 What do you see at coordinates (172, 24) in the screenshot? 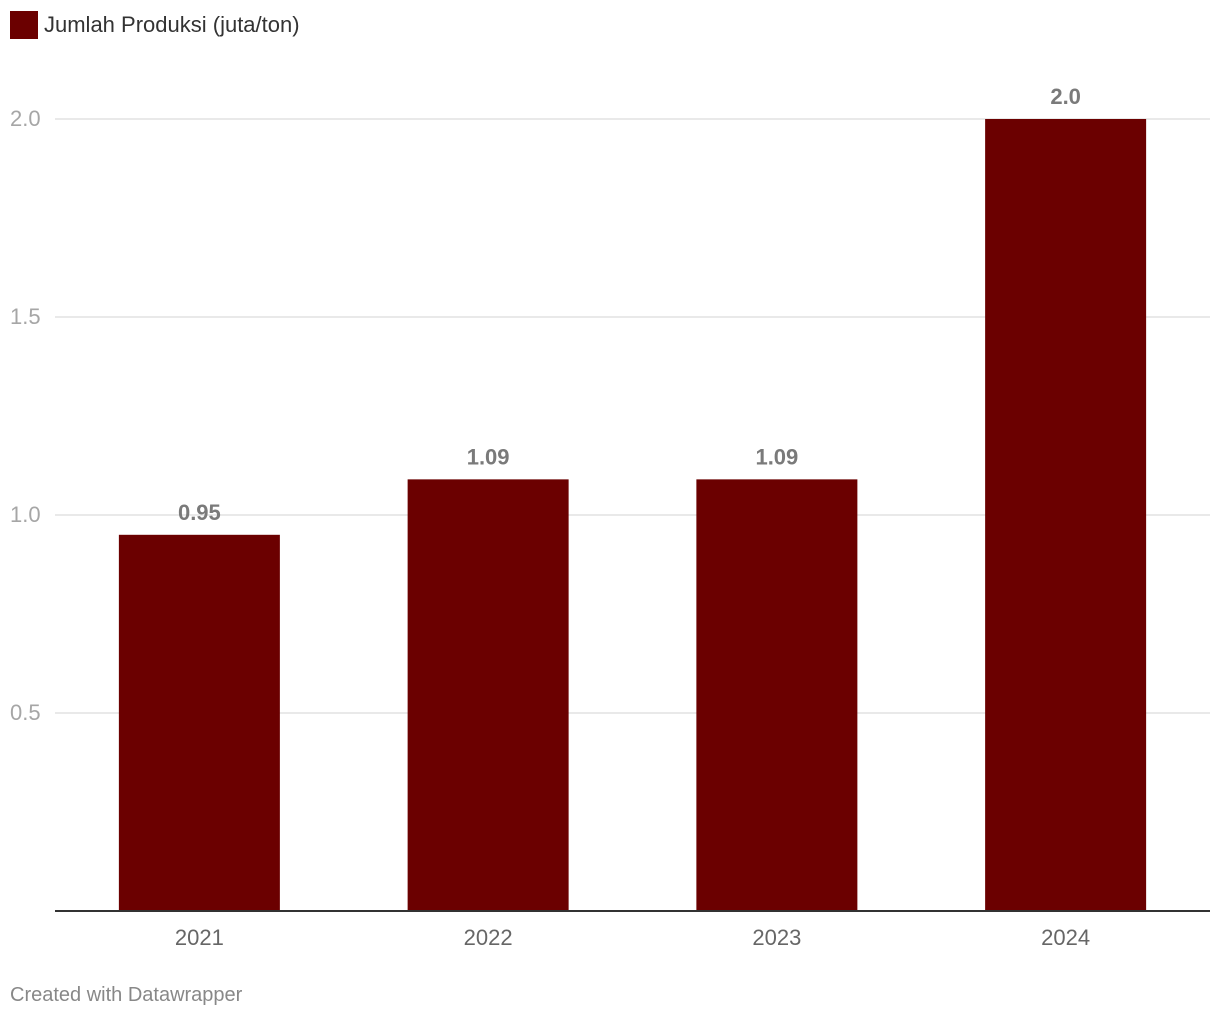
I see `legend-label: Jumlah Produksi (juta/ton)` at bounding box center [172, 24].